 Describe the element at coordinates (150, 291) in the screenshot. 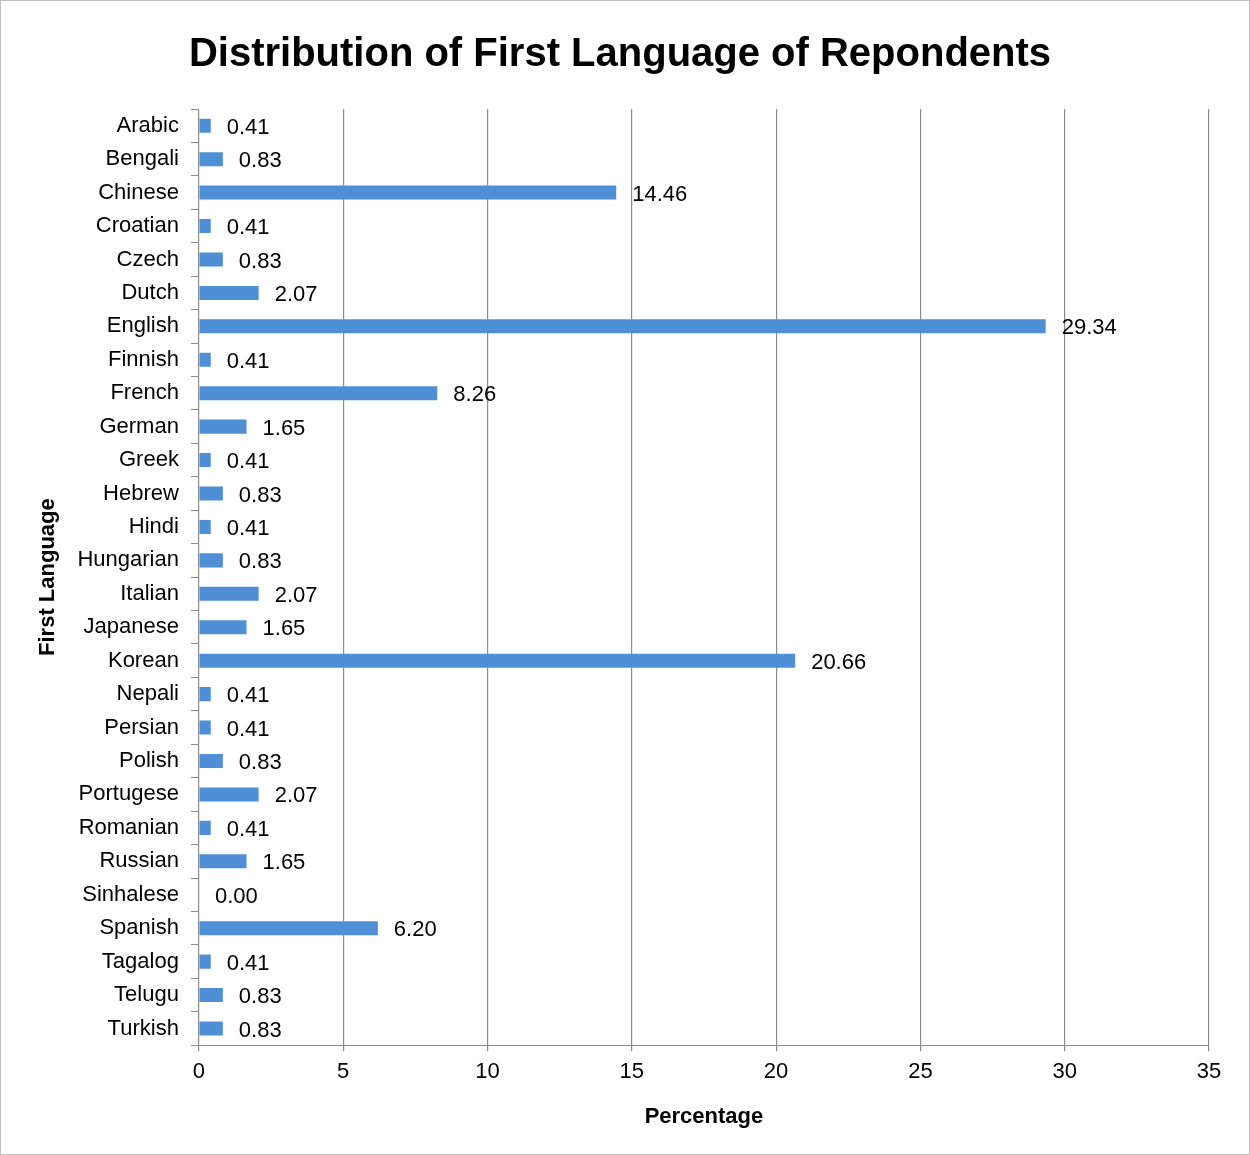

I see `y-tick-label: Dutch` at that location.